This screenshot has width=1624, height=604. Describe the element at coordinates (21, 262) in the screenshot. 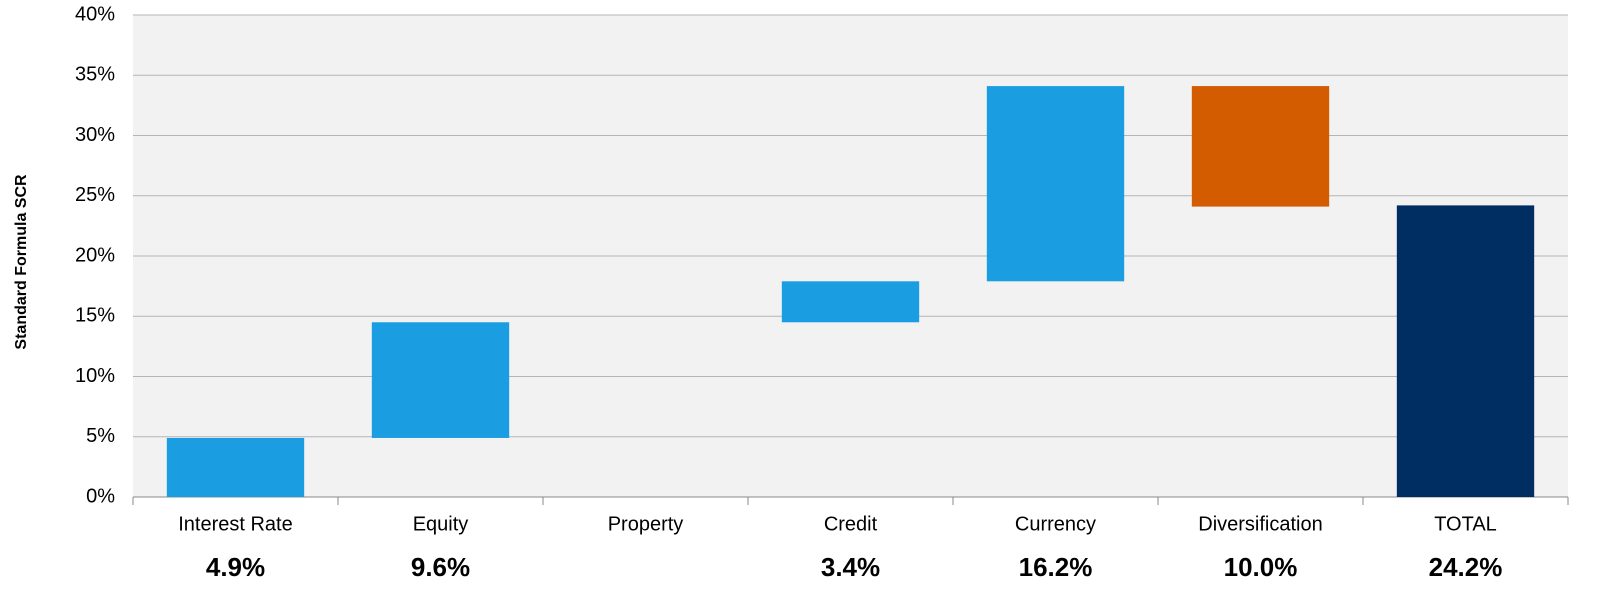

I see `y-axis-label: Standard Formula SCR` at that location.